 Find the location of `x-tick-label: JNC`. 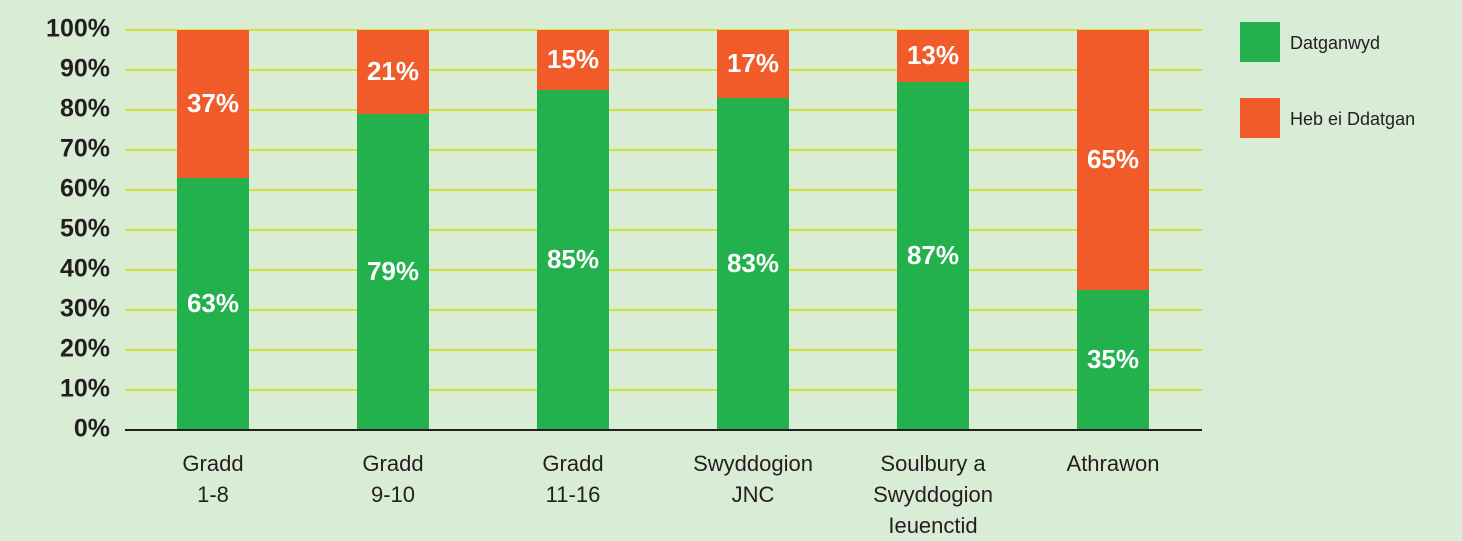

x-tick-label: JNC is located at coordinates (753, 494).